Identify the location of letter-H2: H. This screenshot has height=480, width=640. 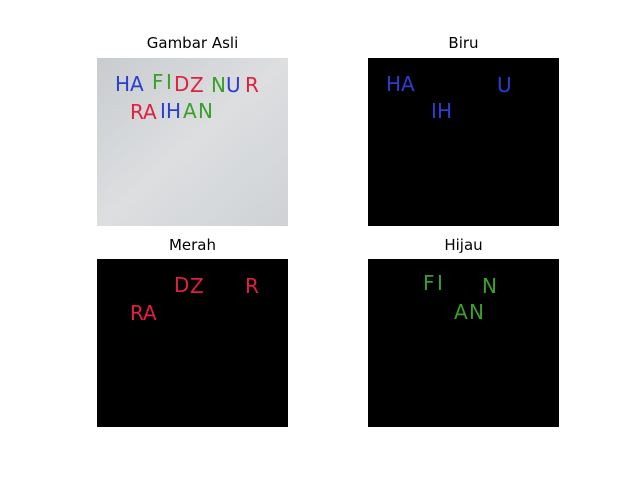
(173, 111).